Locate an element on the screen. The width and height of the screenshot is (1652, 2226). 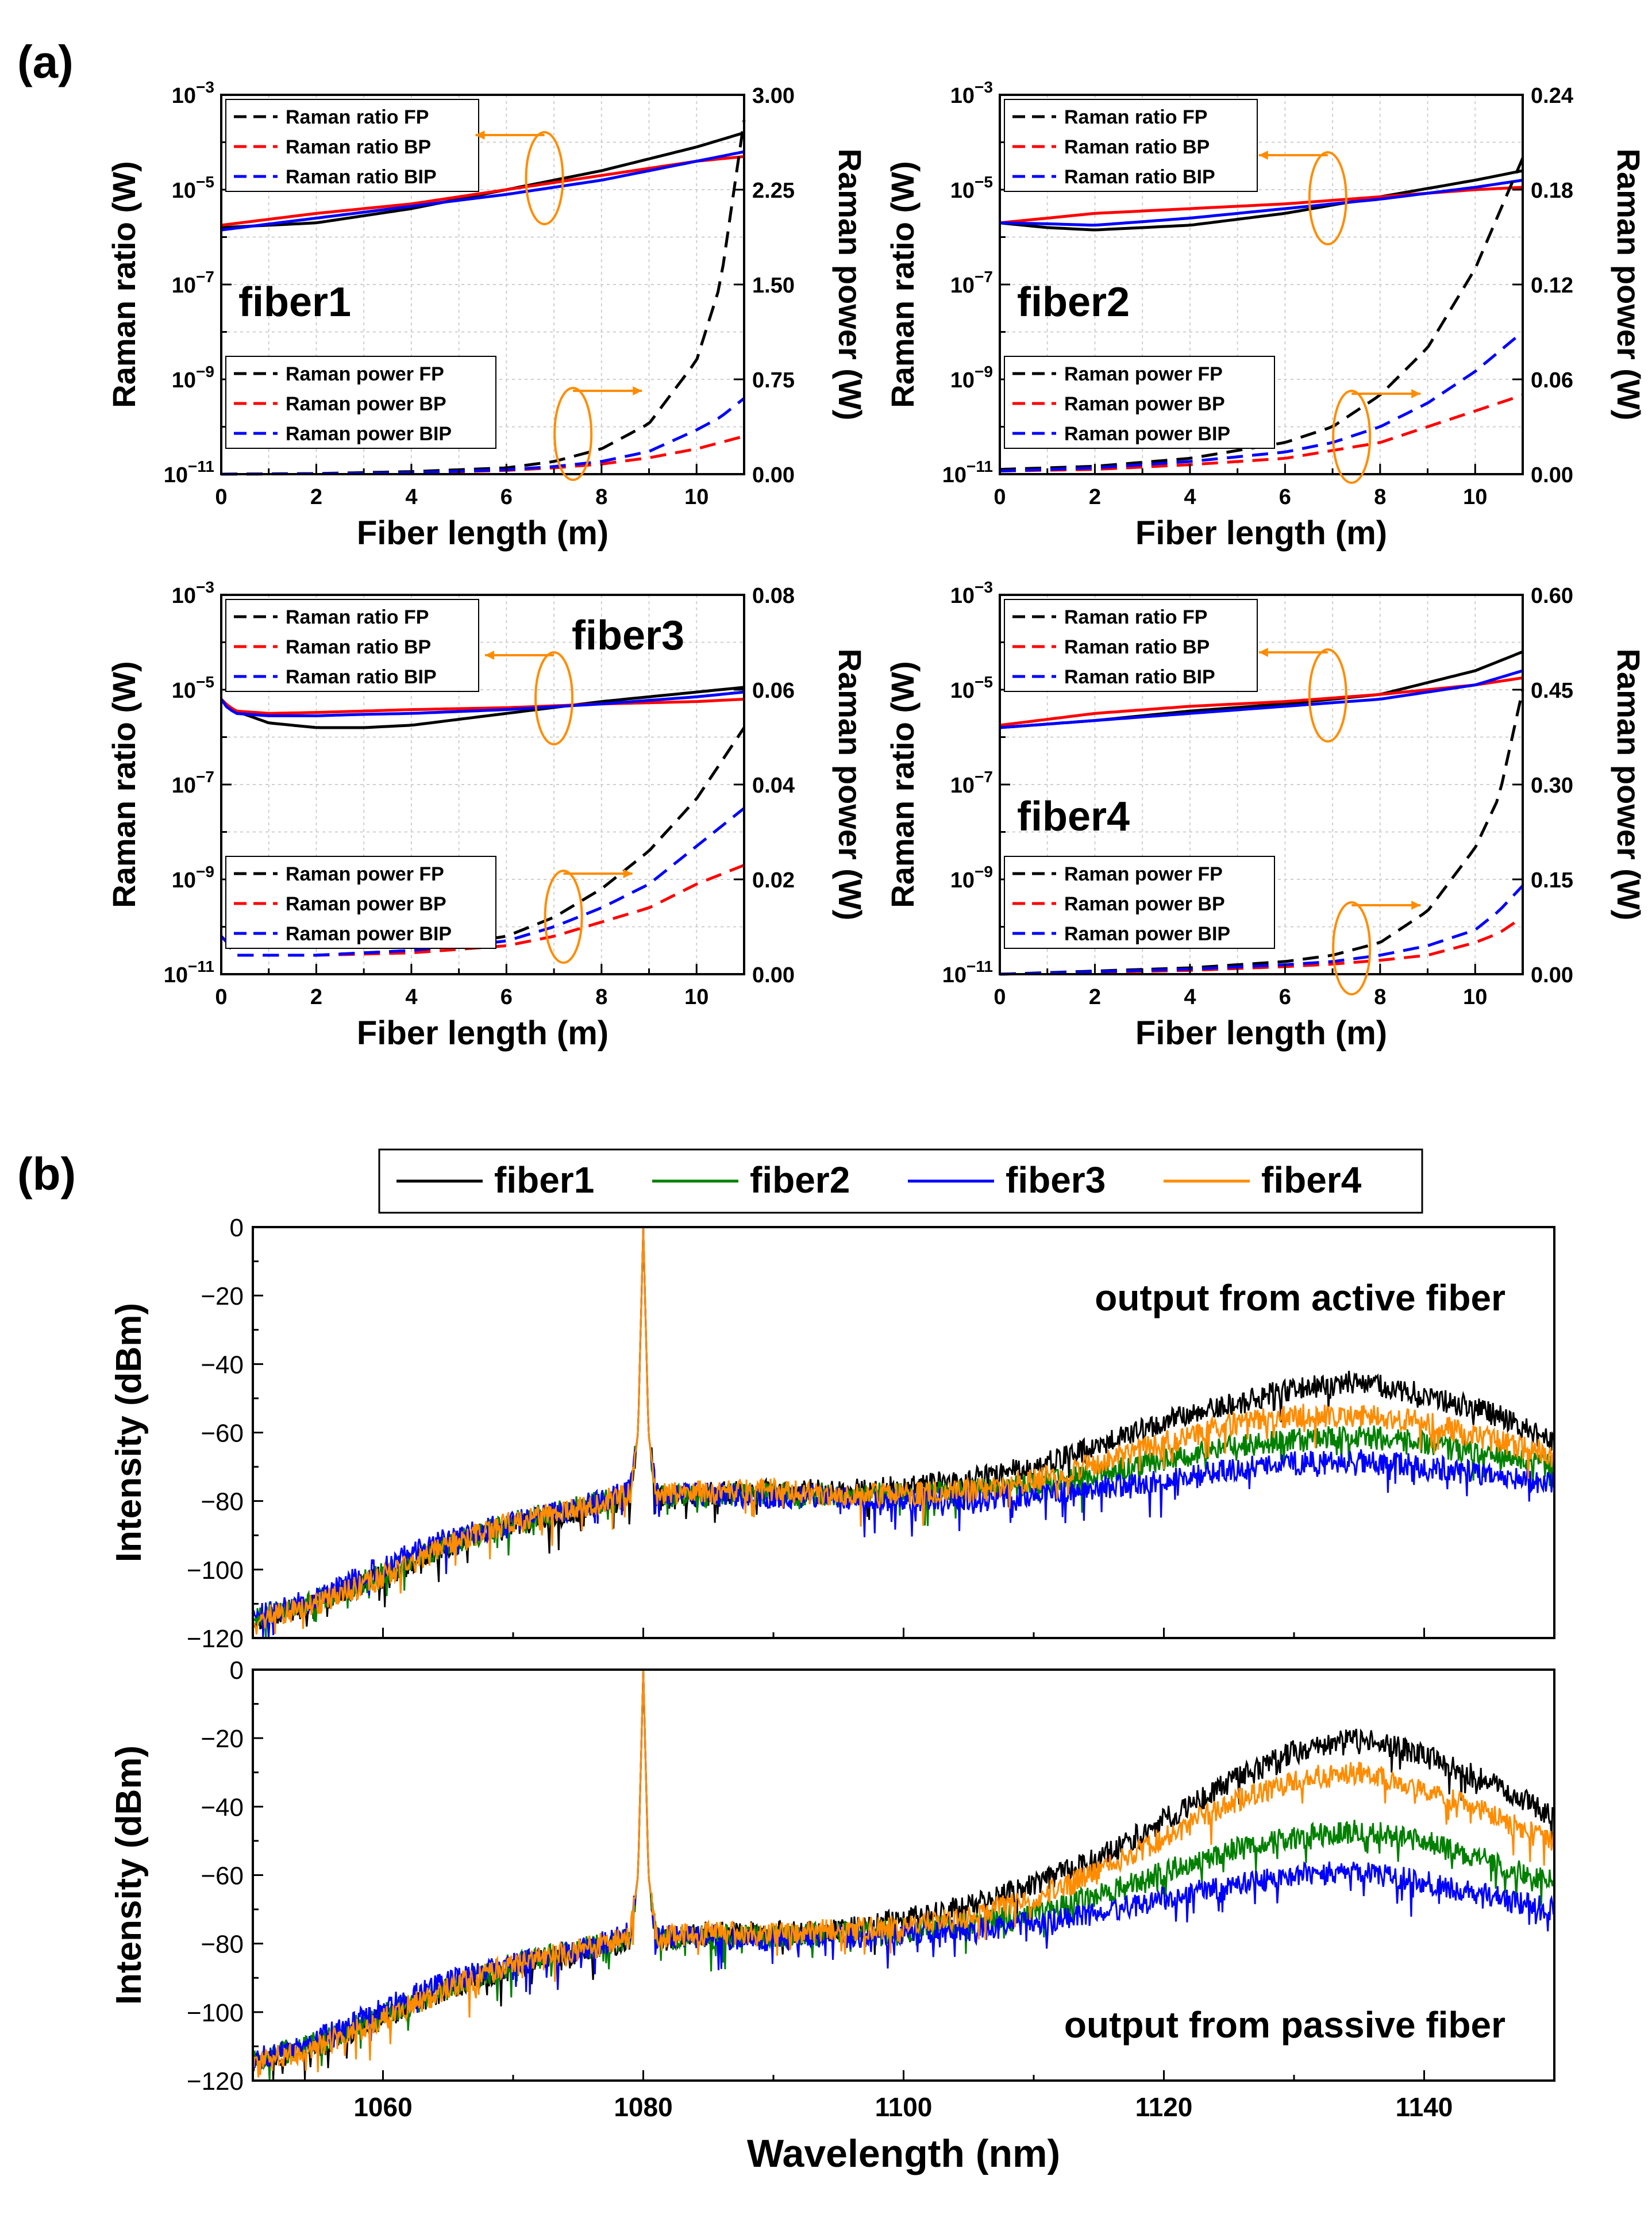
ratio-line-fp is located at coordinates (482, 707).